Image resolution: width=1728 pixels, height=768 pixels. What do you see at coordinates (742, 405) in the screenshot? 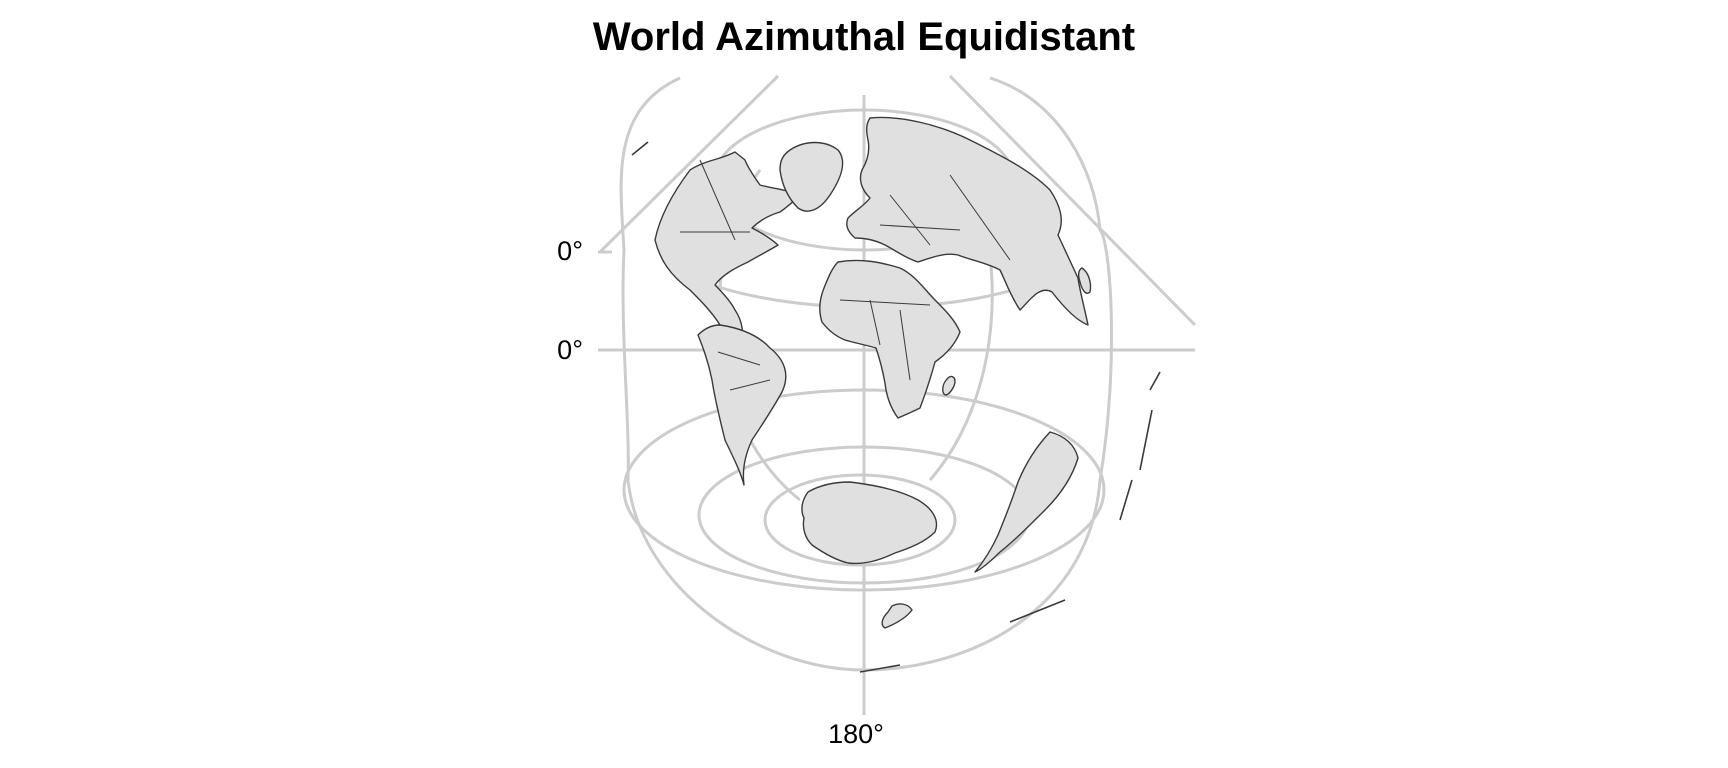
I see `south-america` at bounding box center [742, 405].